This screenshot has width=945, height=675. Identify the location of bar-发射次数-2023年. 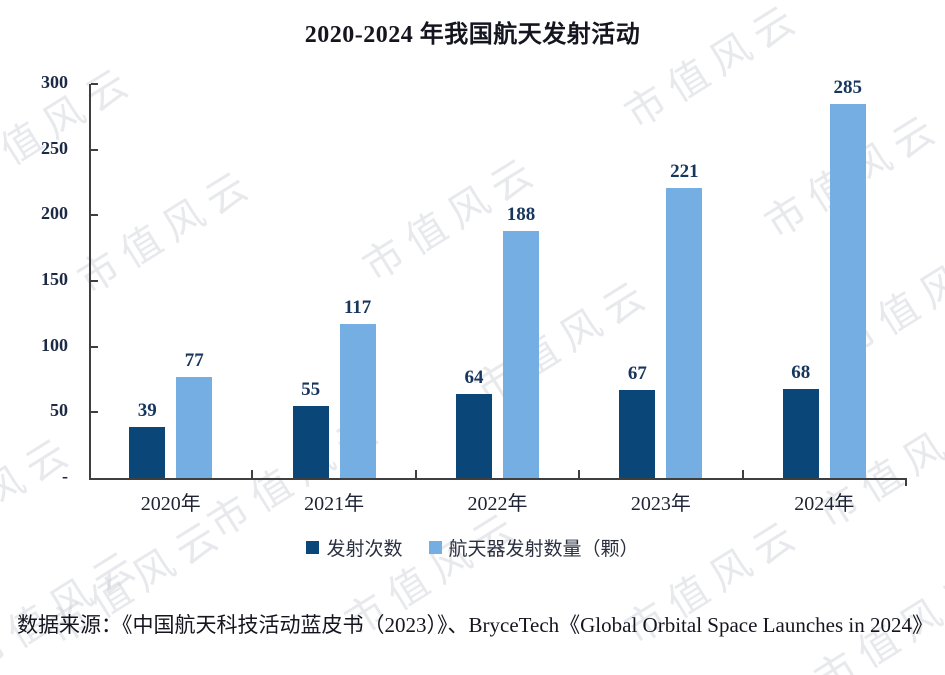
(637, 434).